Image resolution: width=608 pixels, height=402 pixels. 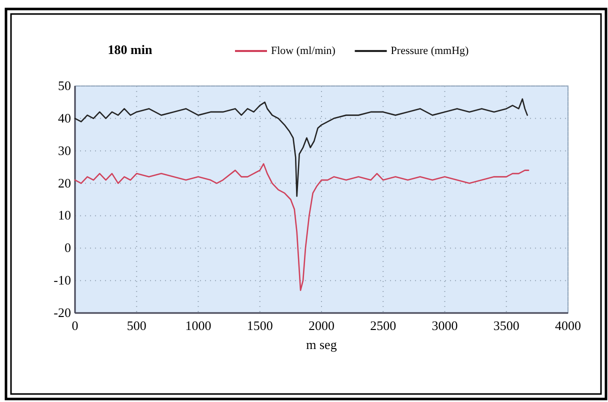 I want to click on y-tick-label: -10, so click(x=62, y=280).